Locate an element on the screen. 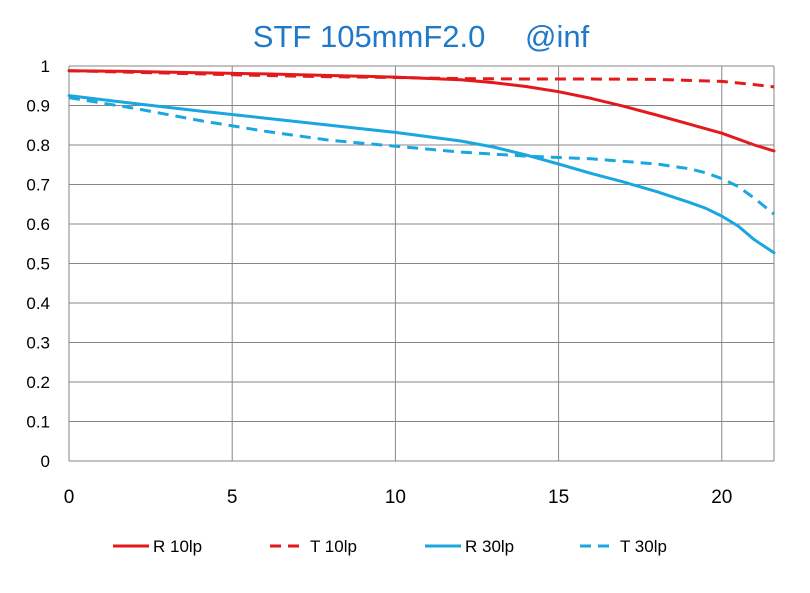  y-tick-label: 0.2 is located at coordinates (38, 382).